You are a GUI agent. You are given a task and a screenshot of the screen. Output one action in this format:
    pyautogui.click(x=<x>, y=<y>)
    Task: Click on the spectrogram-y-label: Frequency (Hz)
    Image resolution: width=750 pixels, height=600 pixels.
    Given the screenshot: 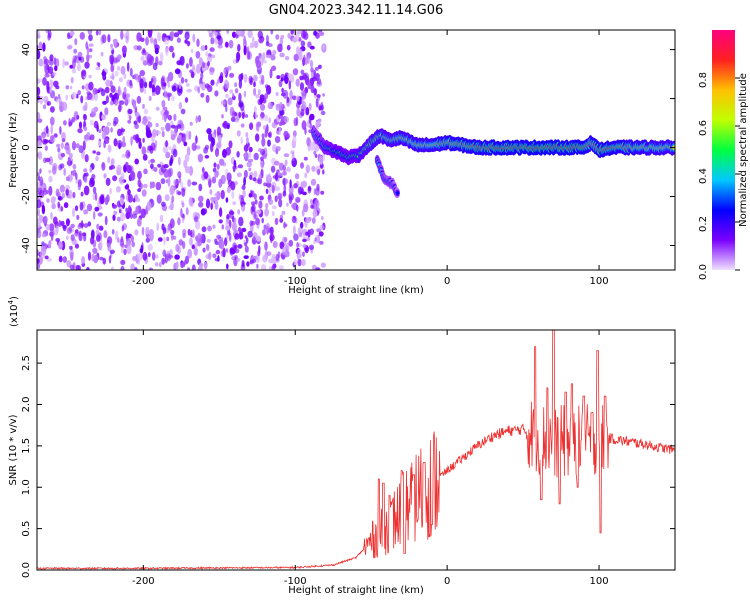 What is the action you would take?
    pyautogui.click(x=13, y=150)
    